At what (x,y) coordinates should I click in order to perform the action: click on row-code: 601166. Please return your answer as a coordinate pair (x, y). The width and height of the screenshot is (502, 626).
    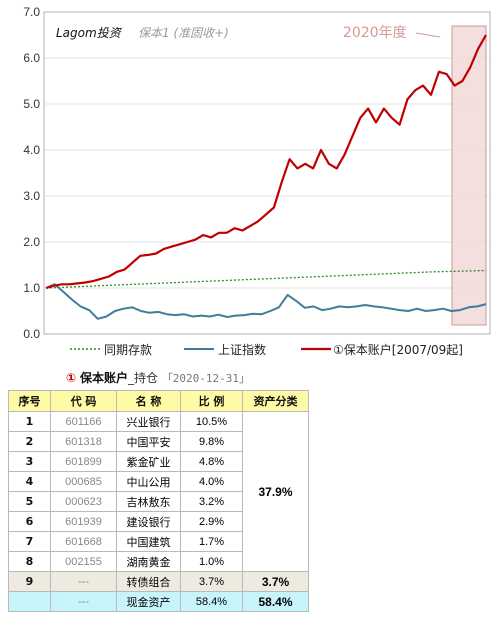
    Looking at the image, I should click on (83, 421).